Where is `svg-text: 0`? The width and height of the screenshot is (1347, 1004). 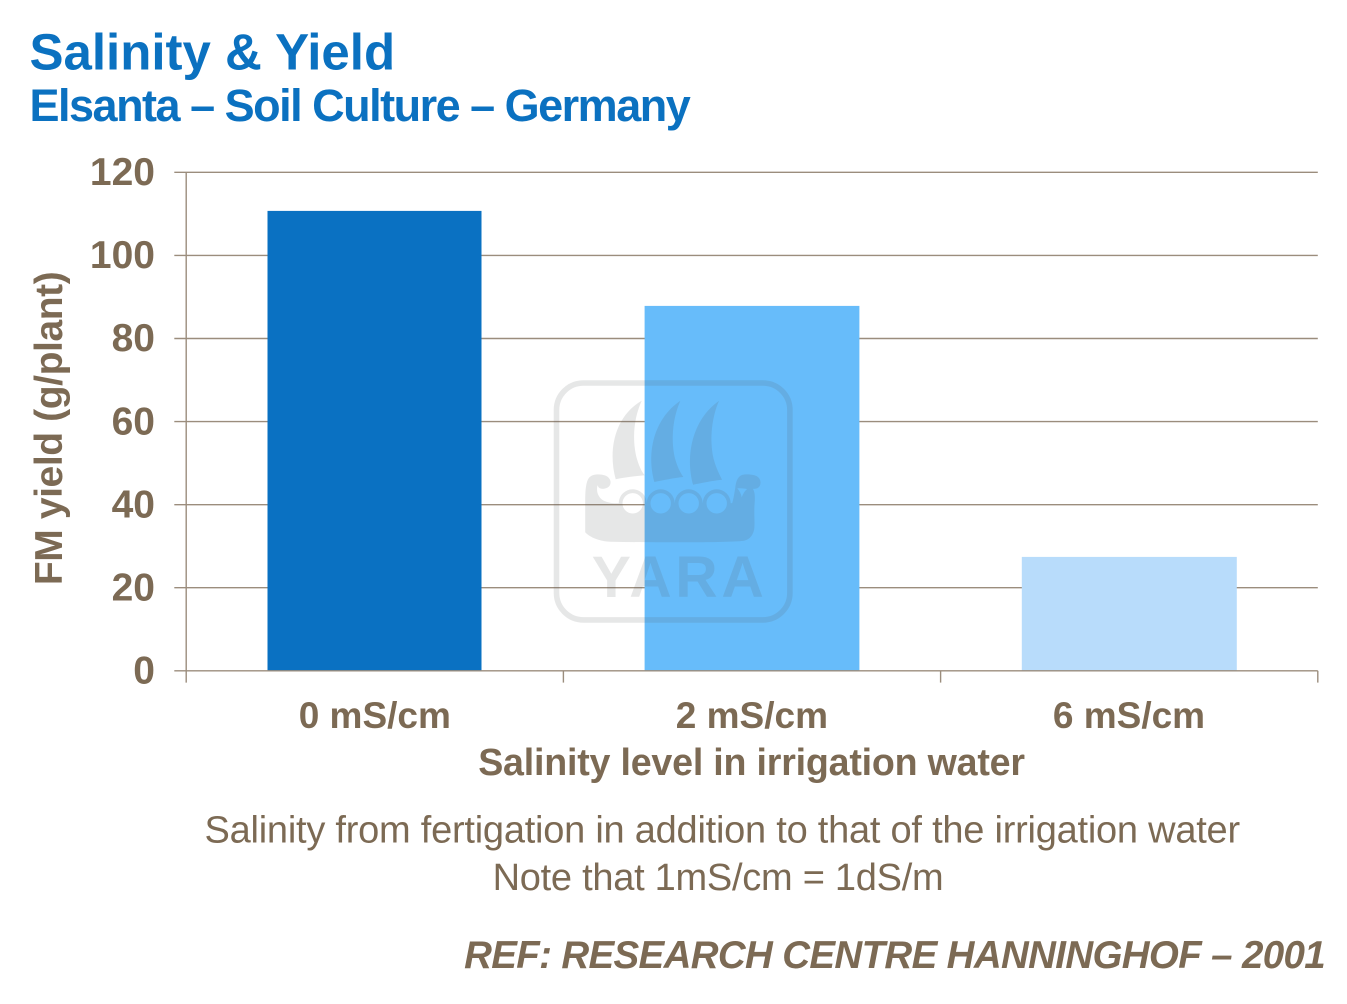 svg-text: 0 is located at coordinates (144, 671).